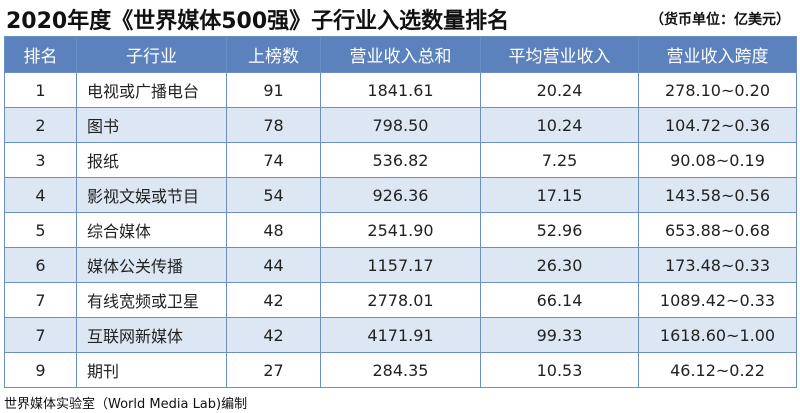 The image size is (800, 413). What do you see at coordinates (151, 370) in the screenshot?
I see `table-cell: 期刊` at bounding box center [151, 370].